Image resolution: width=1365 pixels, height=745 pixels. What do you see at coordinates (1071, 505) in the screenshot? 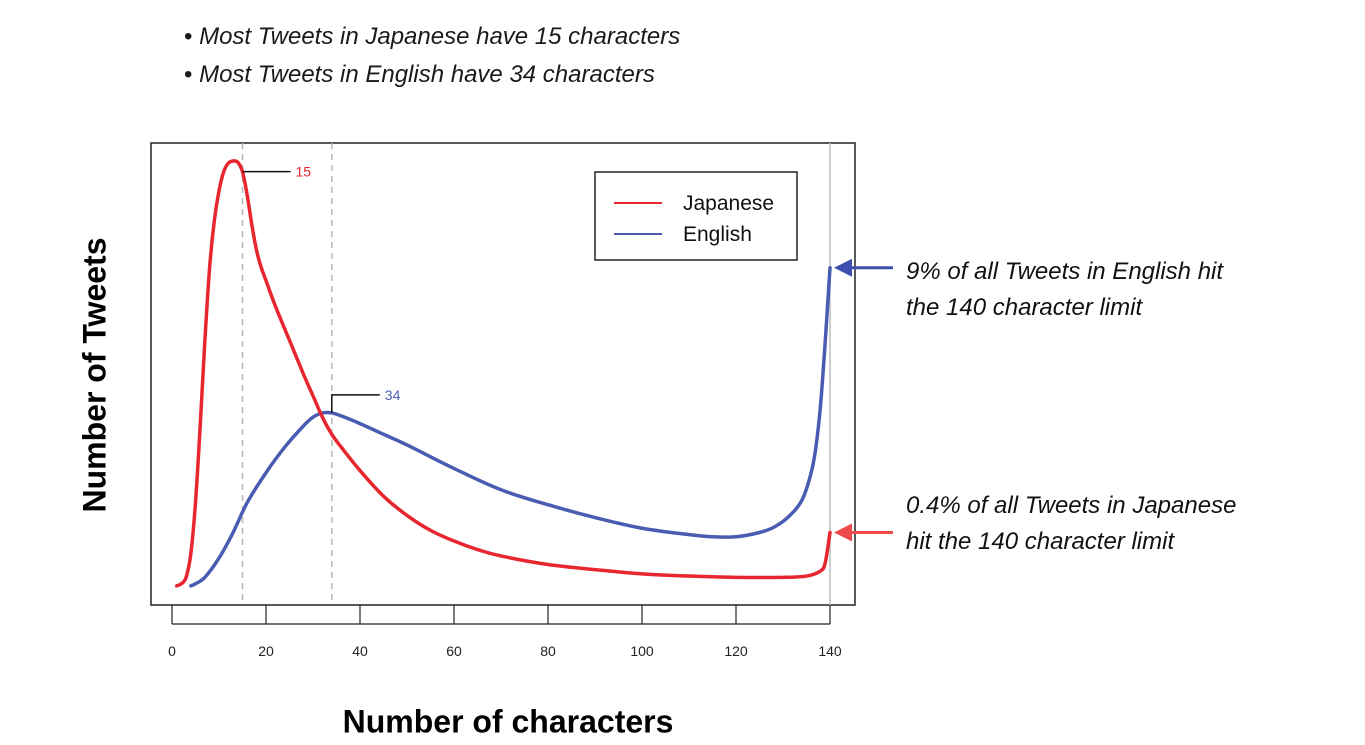
I see `japanese-limit-line-1: 0.4% of all Tweets in Japanese` at bounding box center [1071, 505].